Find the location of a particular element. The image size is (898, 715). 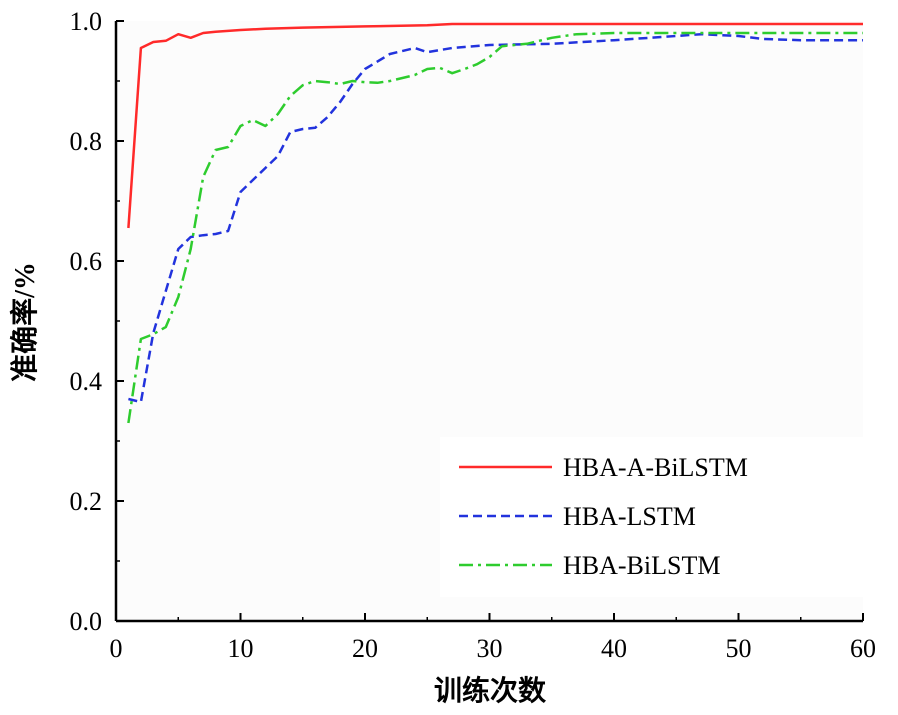

x-tick-label-5: 50 is located at coordinates (739, 648).